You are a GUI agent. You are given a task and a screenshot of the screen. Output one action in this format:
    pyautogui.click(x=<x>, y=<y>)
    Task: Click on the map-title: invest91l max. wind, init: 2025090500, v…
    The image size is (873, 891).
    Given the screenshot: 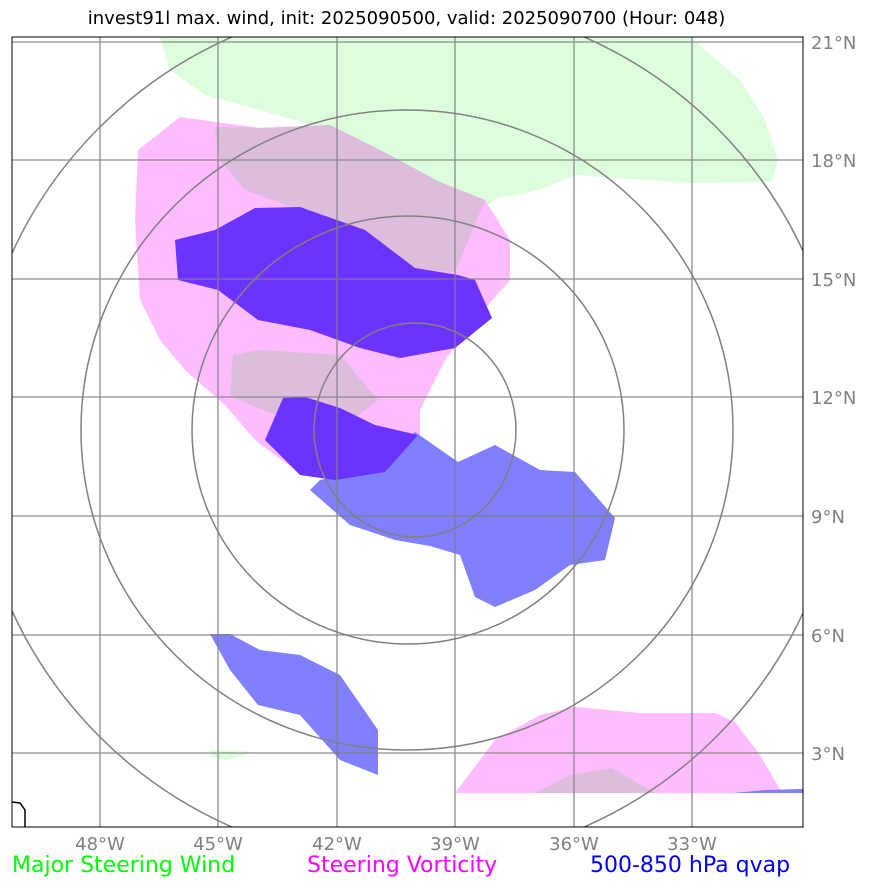 What is the action you would take?
    pyautogui.click(x=406, y=18)
    